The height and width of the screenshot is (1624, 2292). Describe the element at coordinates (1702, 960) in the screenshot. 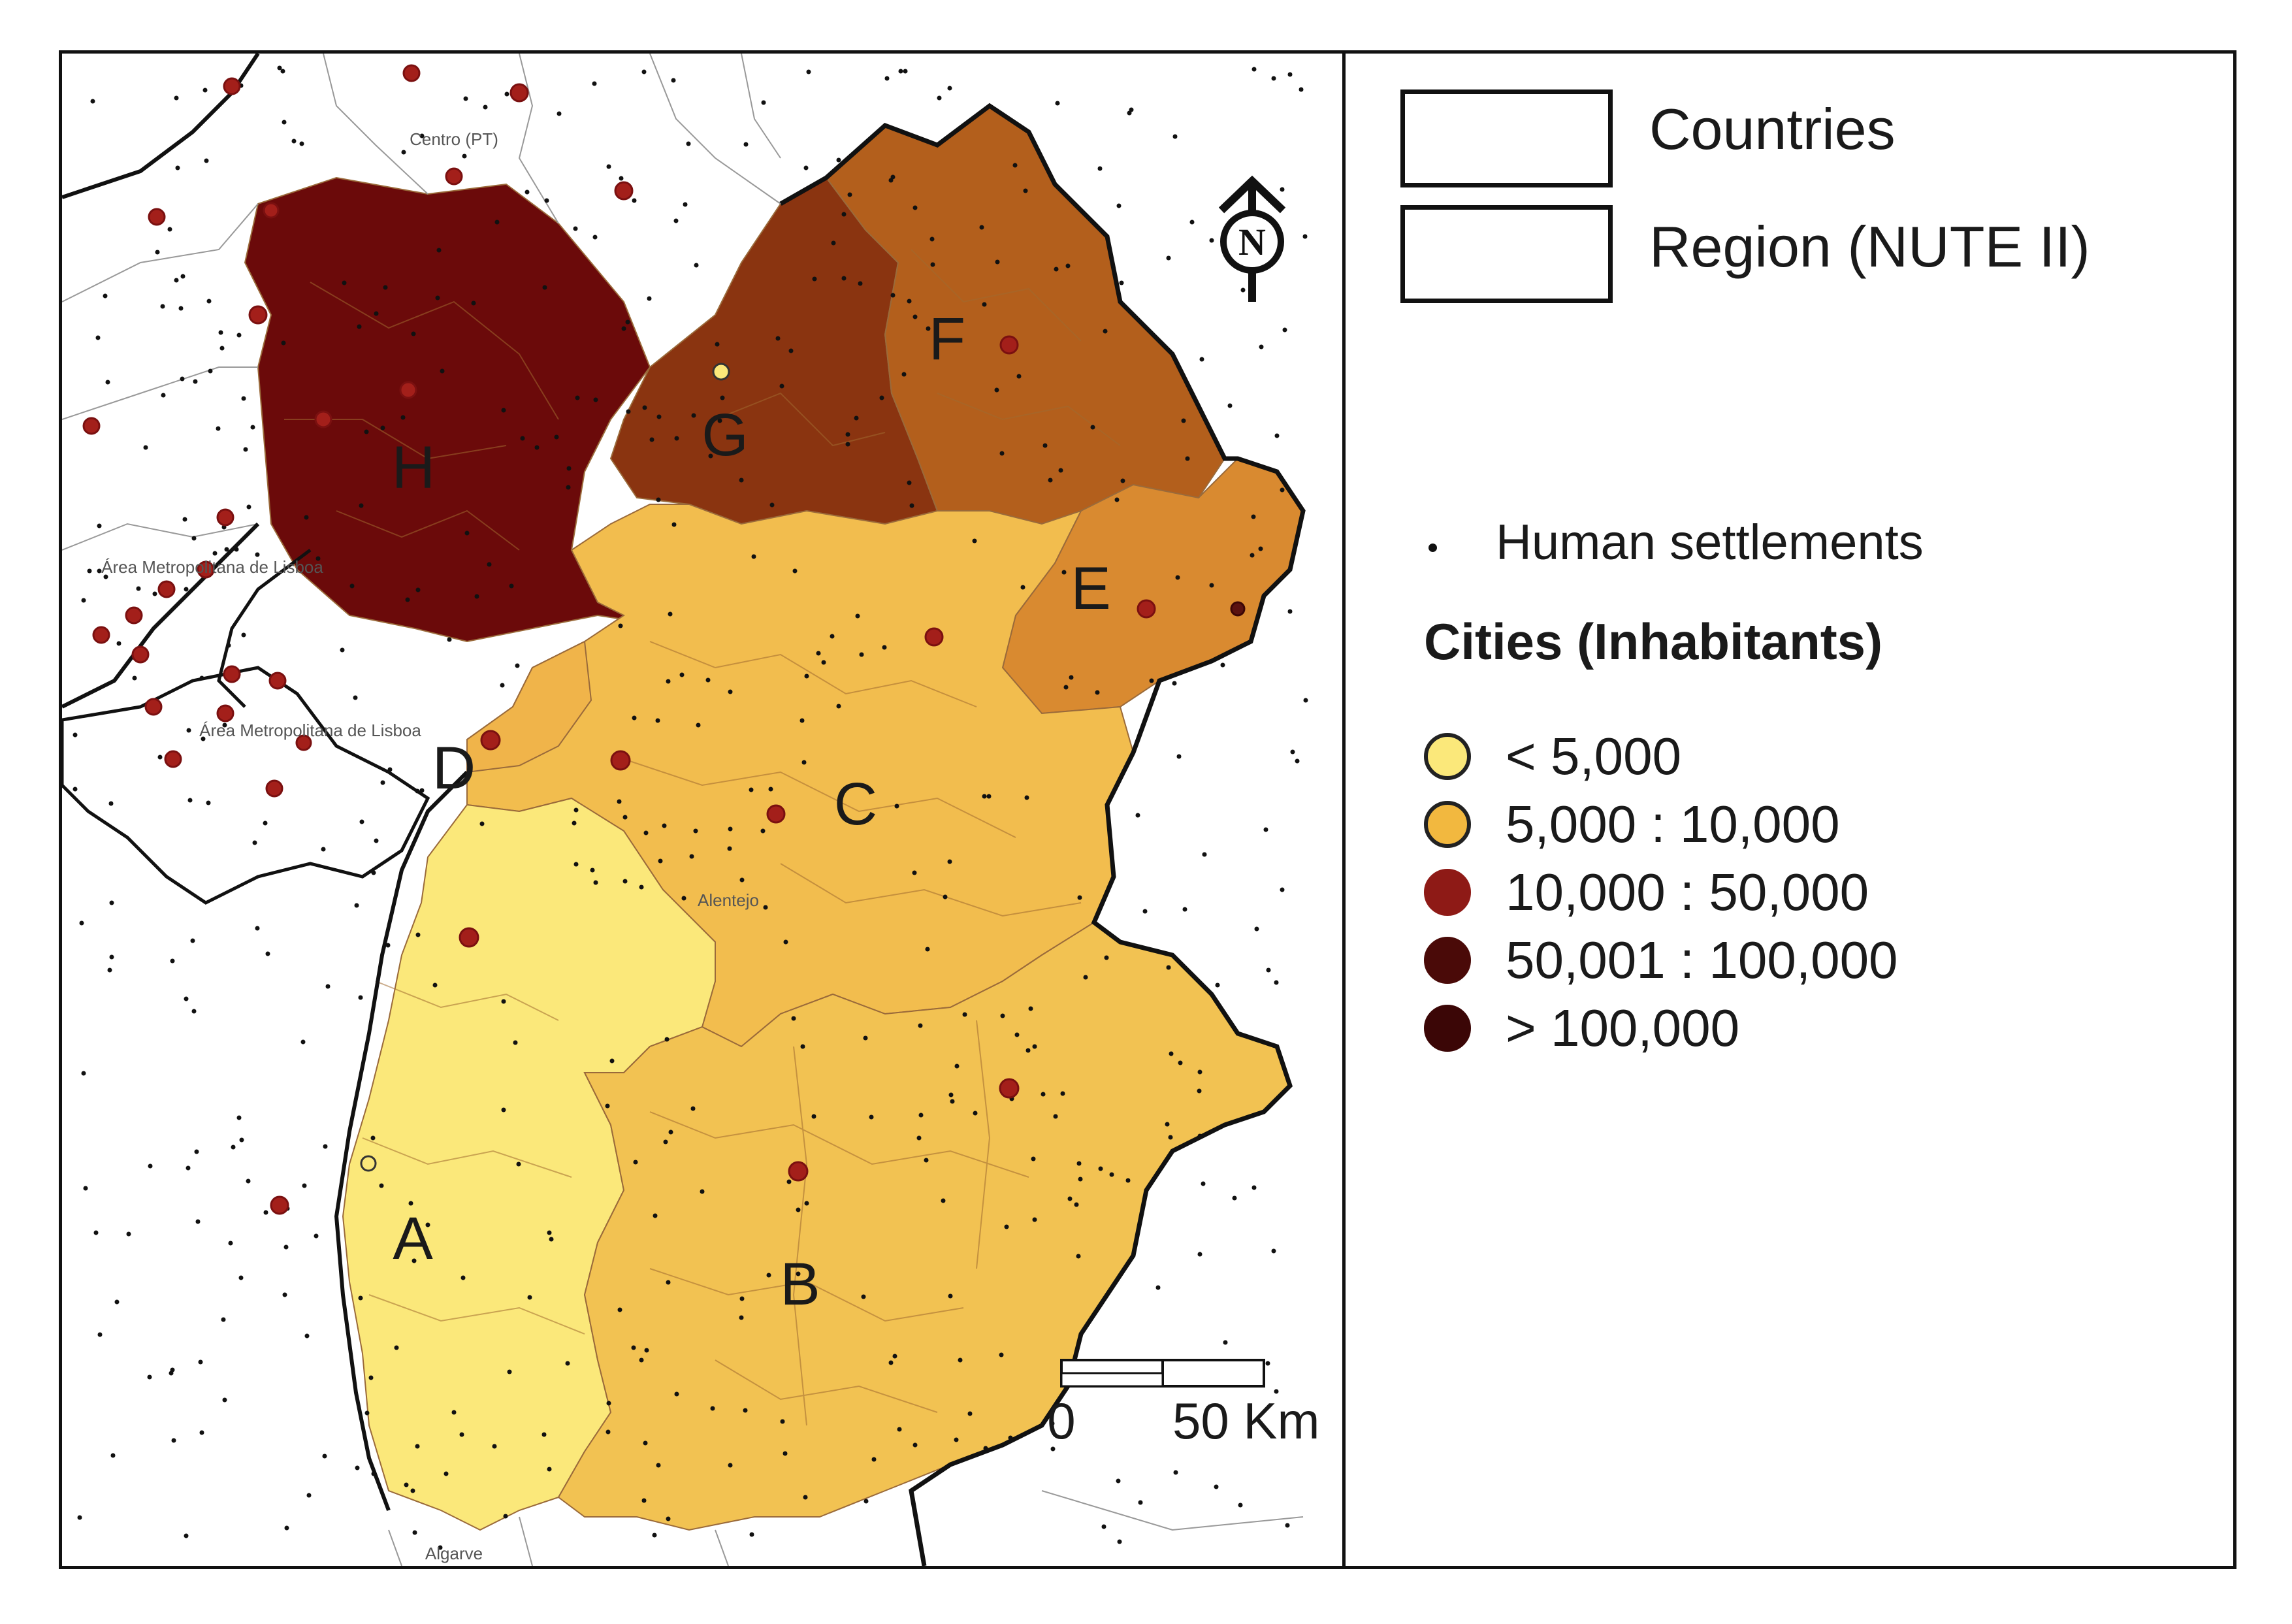

I see `legend-city-class-label: 50,001 : 100,000` at that location.